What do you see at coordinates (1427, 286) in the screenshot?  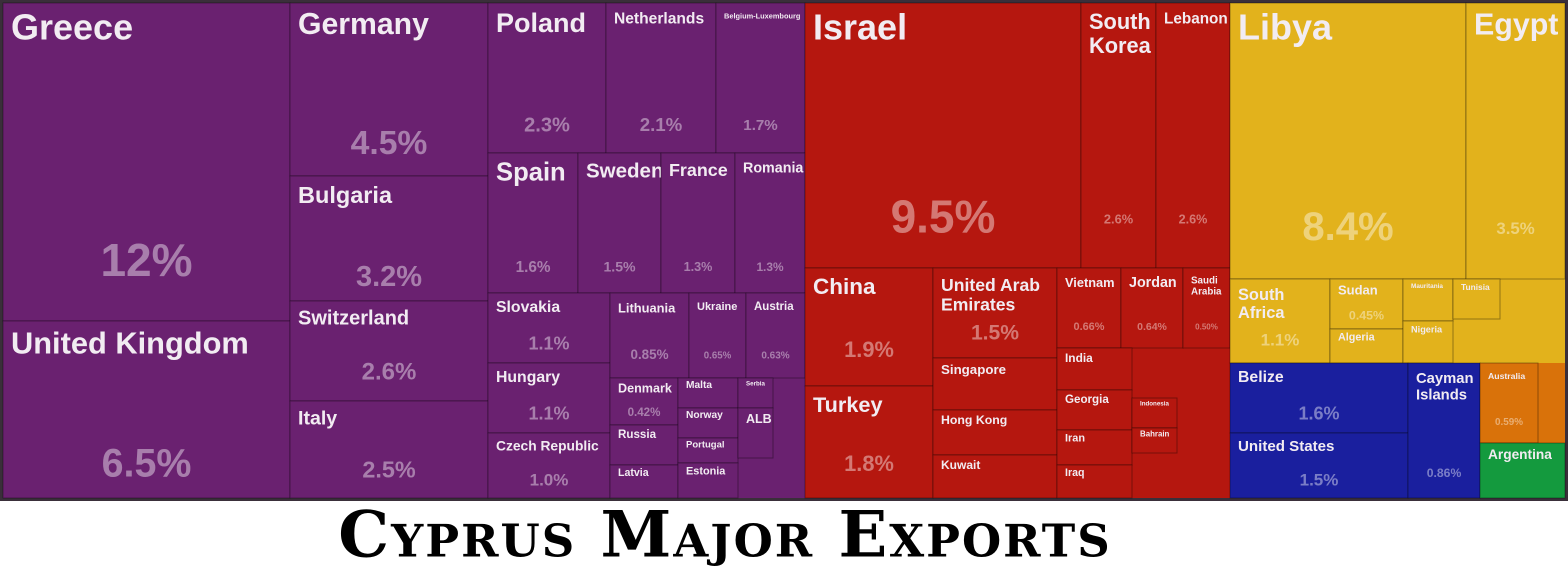 I see `cell-label: Mauritania` at bounding box center [1427, 286].